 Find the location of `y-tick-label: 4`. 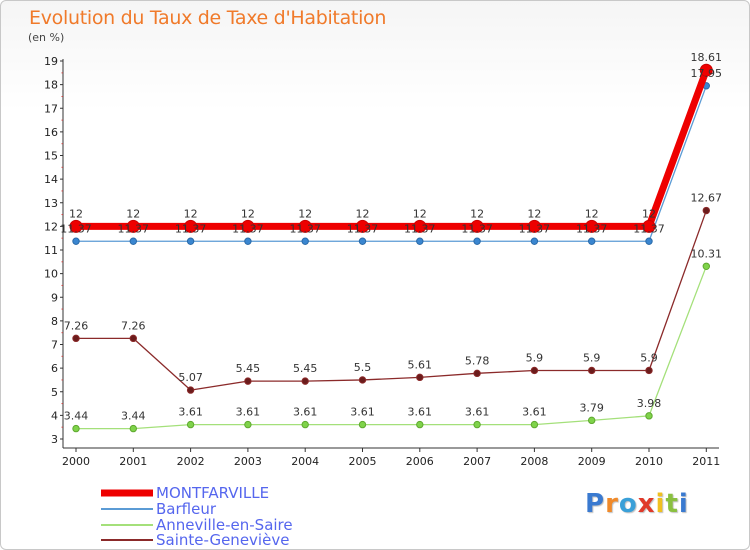

y-tick-label: 4 is located at coordinates (54, 415).